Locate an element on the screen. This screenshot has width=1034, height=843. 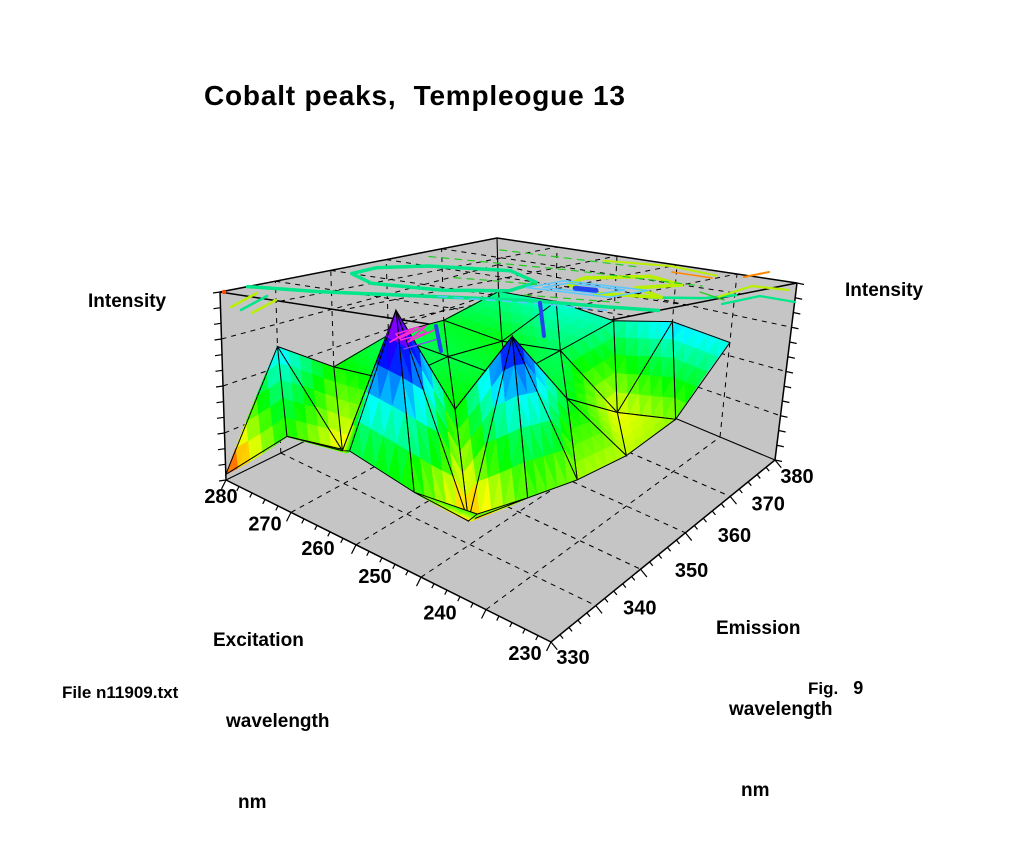
contour-red-dot is located at coordinates (224, 292).